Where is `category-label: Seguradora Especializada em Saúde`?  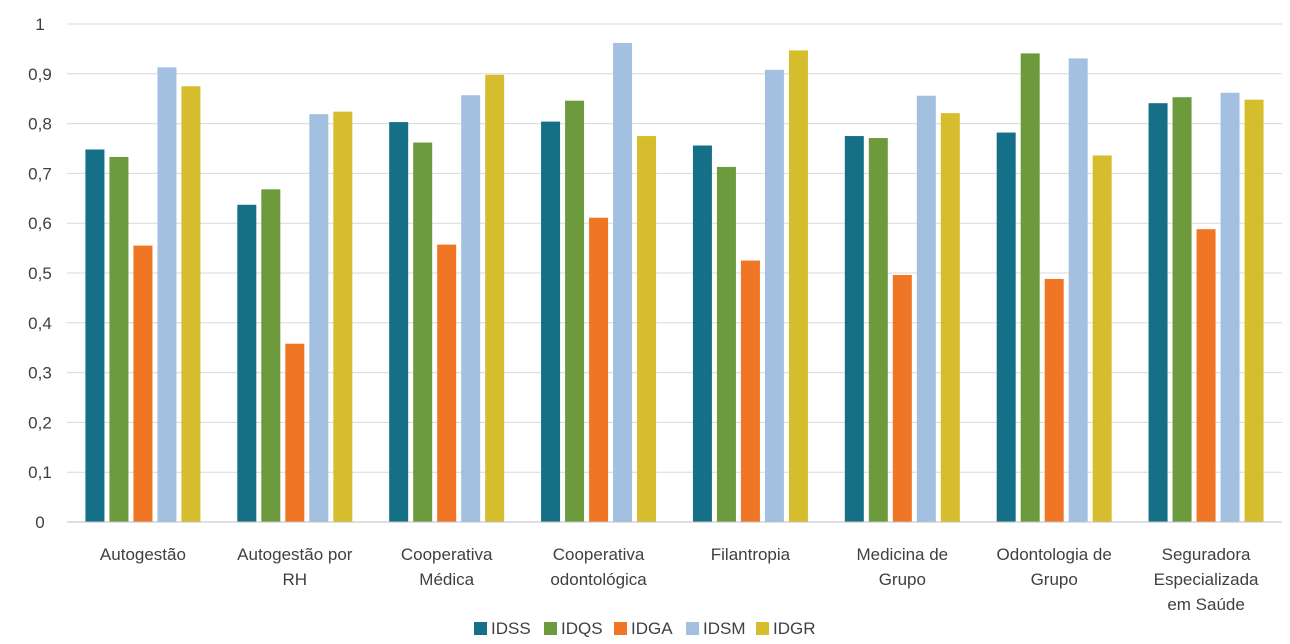 category-label: Seguradora Especializada em Saúde is located at coordinates (1206, 579).